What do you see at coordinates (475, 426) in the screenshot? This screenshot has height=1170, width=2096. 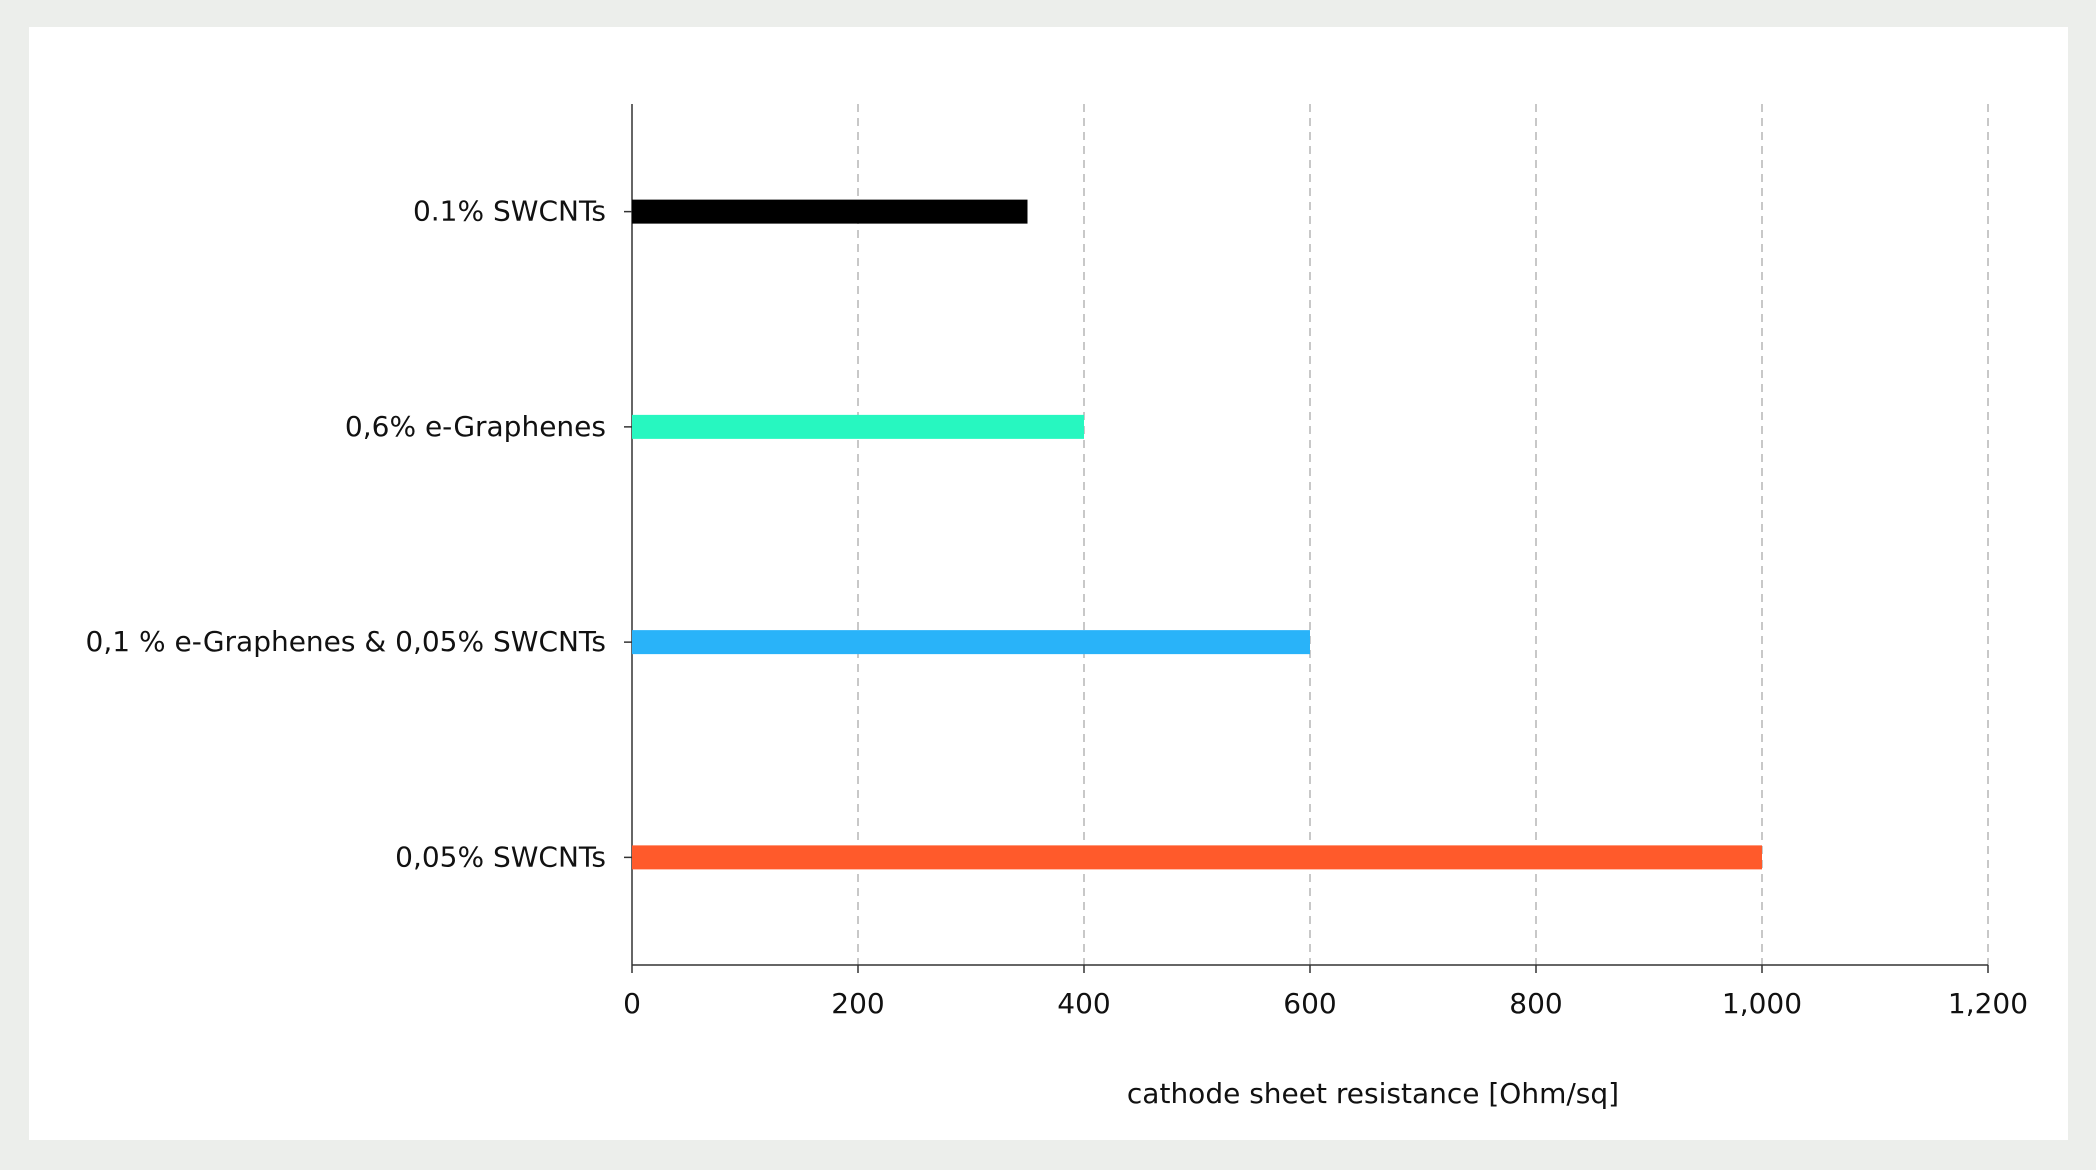 I see `y-tick-label: 0,6% e-Graphenes` at bounding box center [475, 426].